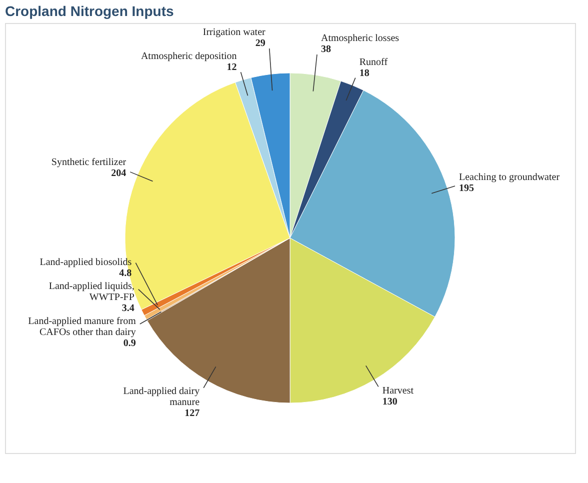 Image resolution: width=588 pixels, height=483 pixels. I want to click on data-label: 127, so click(192, 414).